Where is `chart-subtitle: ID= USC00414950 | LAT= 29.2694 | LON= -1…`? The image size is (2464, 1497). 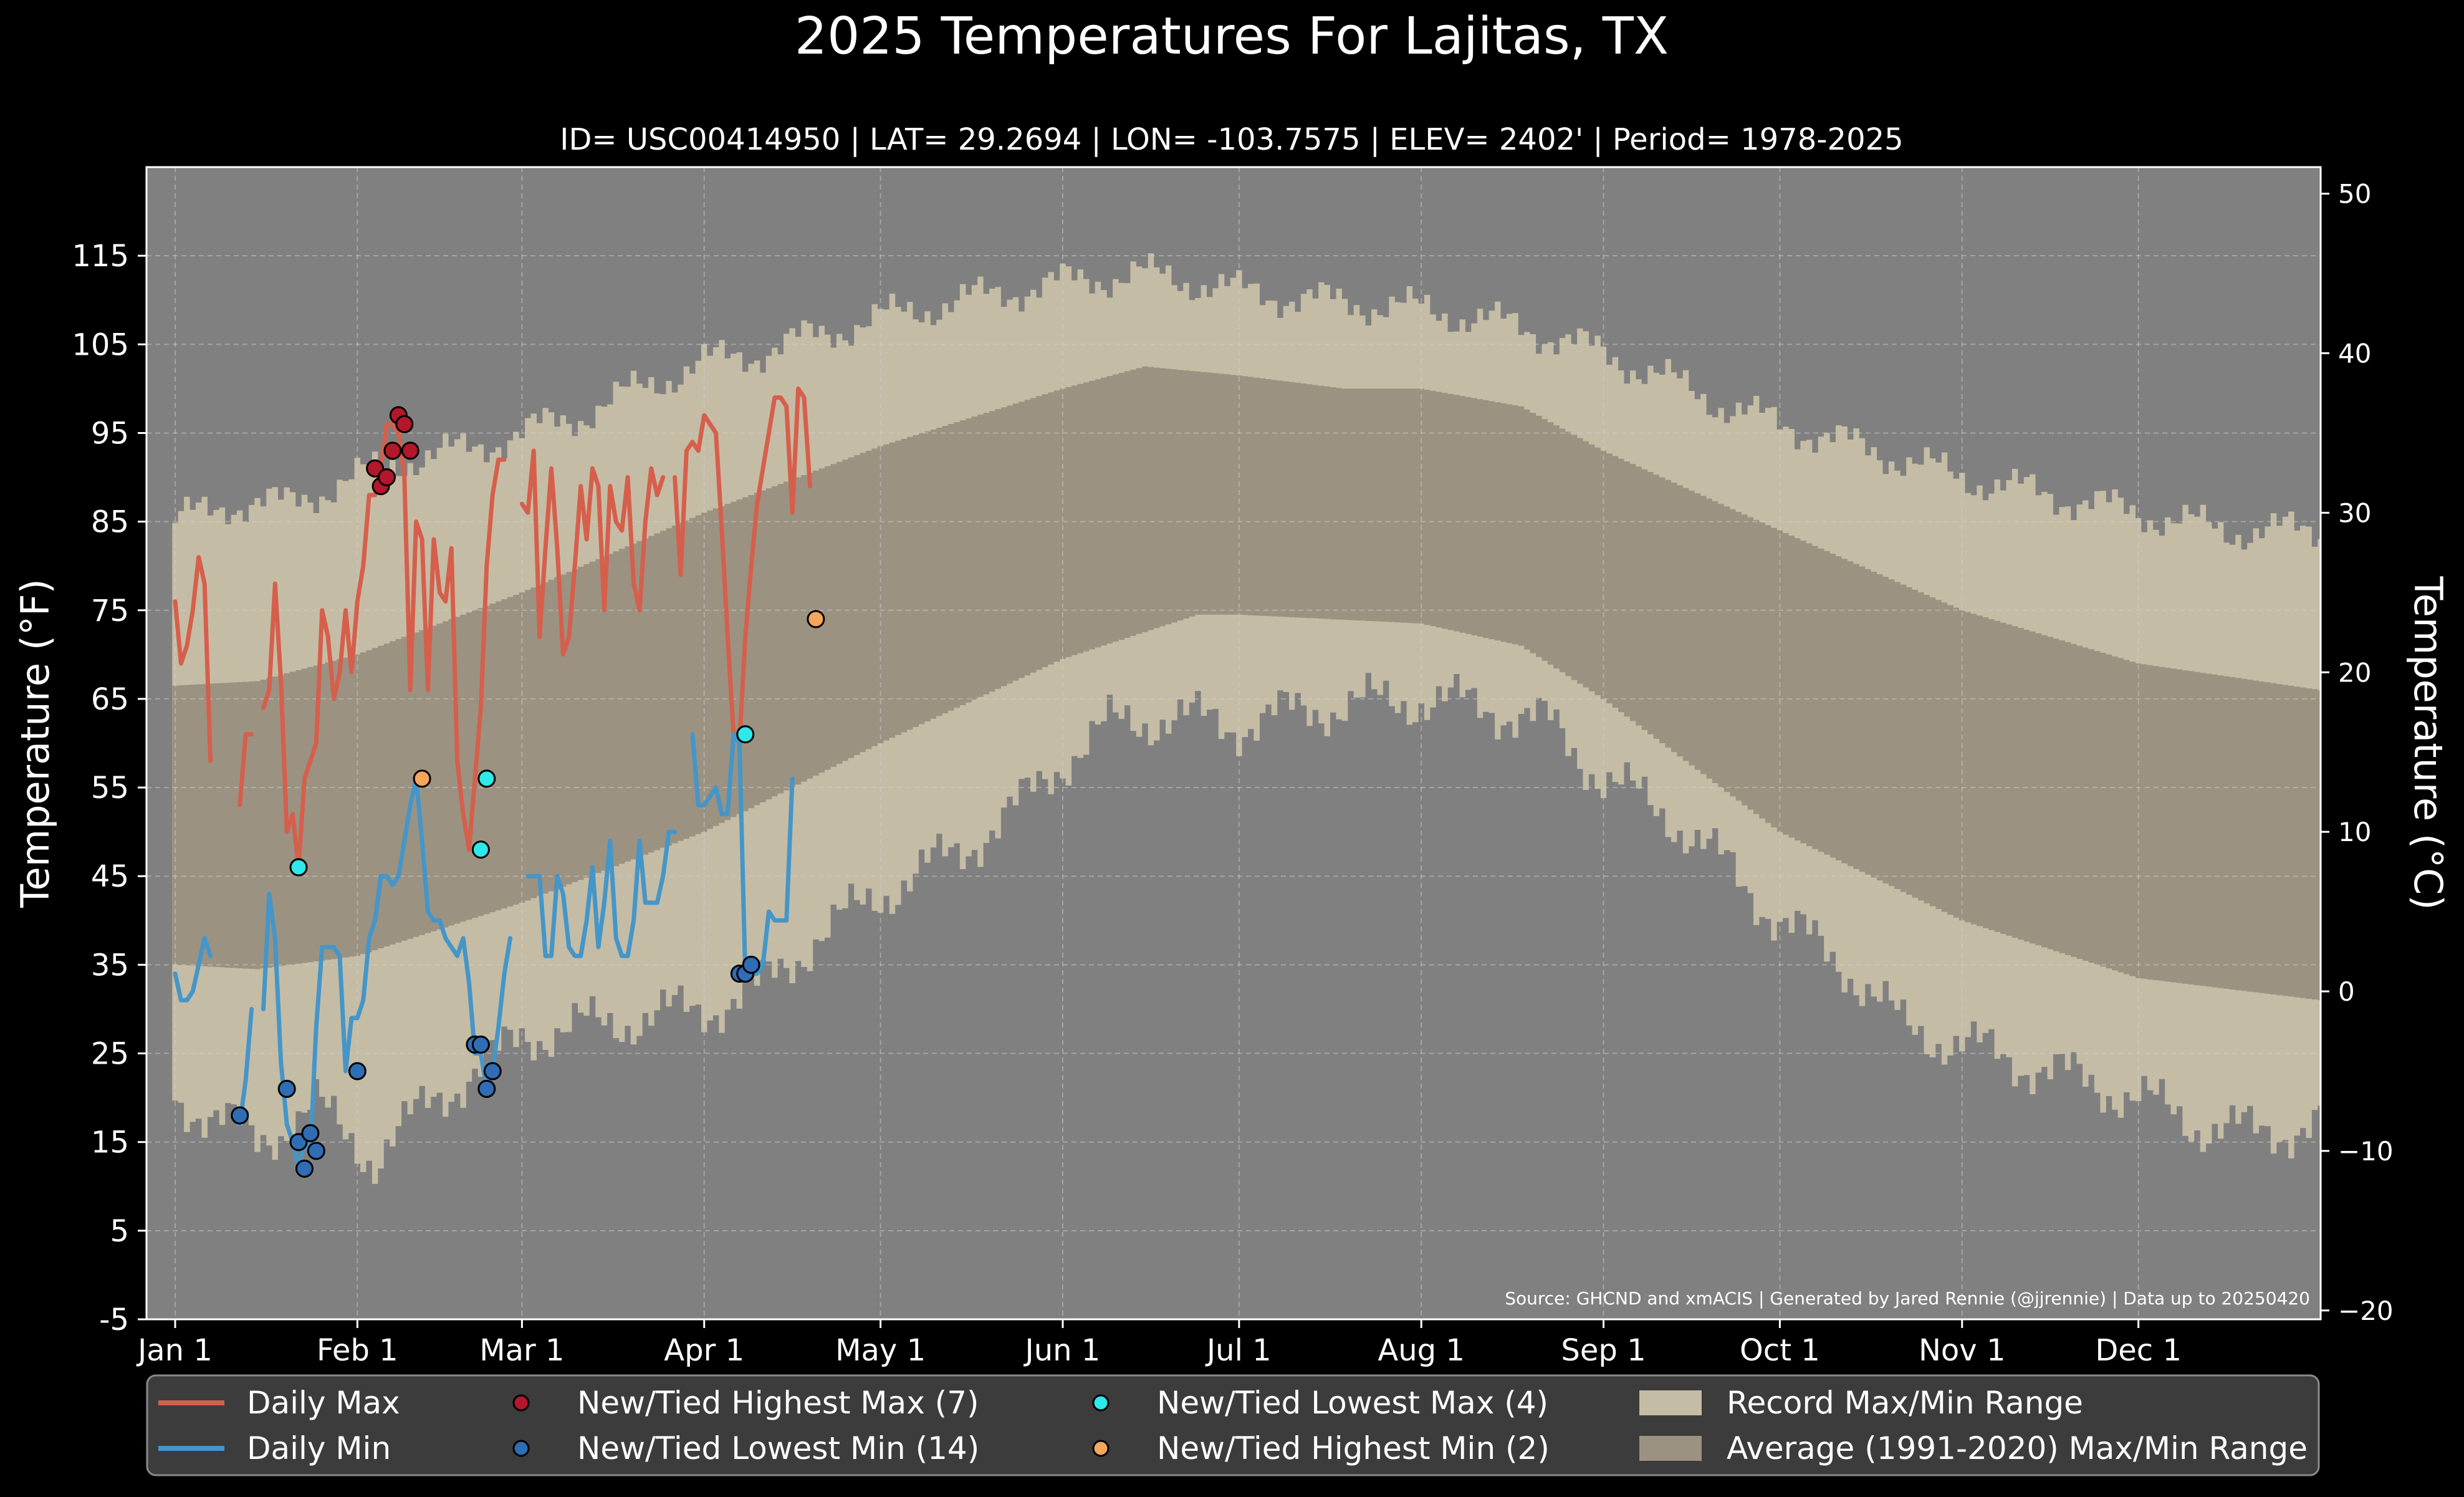
chart-subtitle: ID= USC00414950 | LAT= 29.2694 | LON= -1… is located at coordinates (1231, 139).